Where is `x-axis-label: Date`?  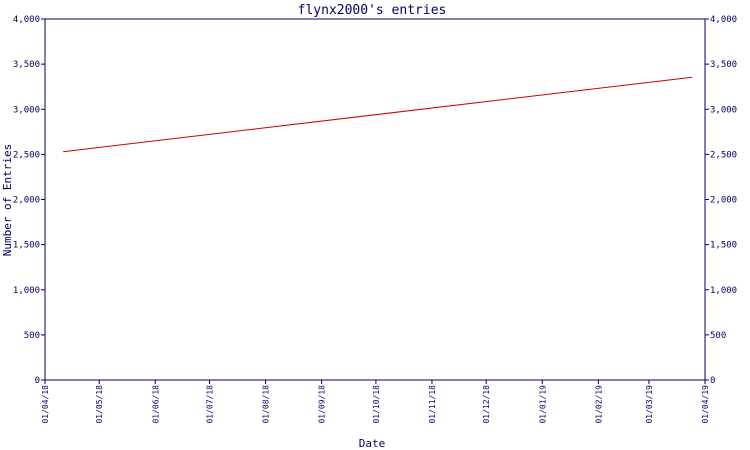
x-axis-label: Date is located at coordinates (372, 443).